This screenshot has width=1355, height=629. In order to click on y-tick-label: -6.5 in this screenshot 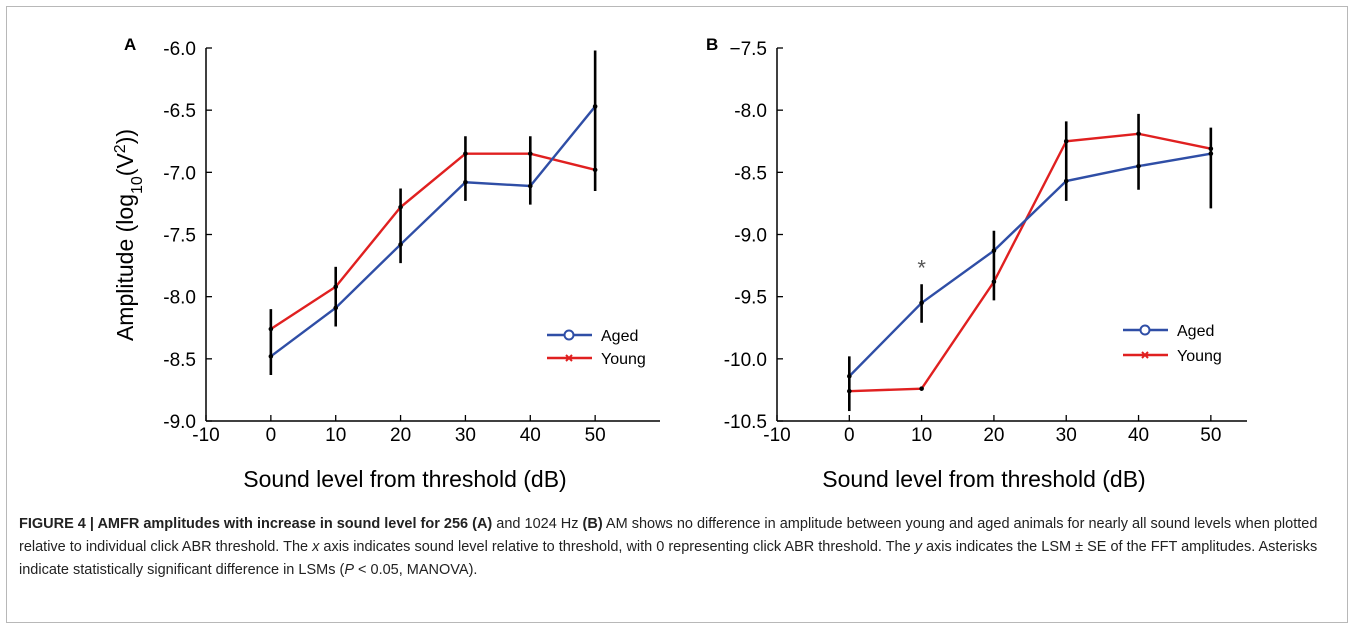, I will do `click(179, 111)`.